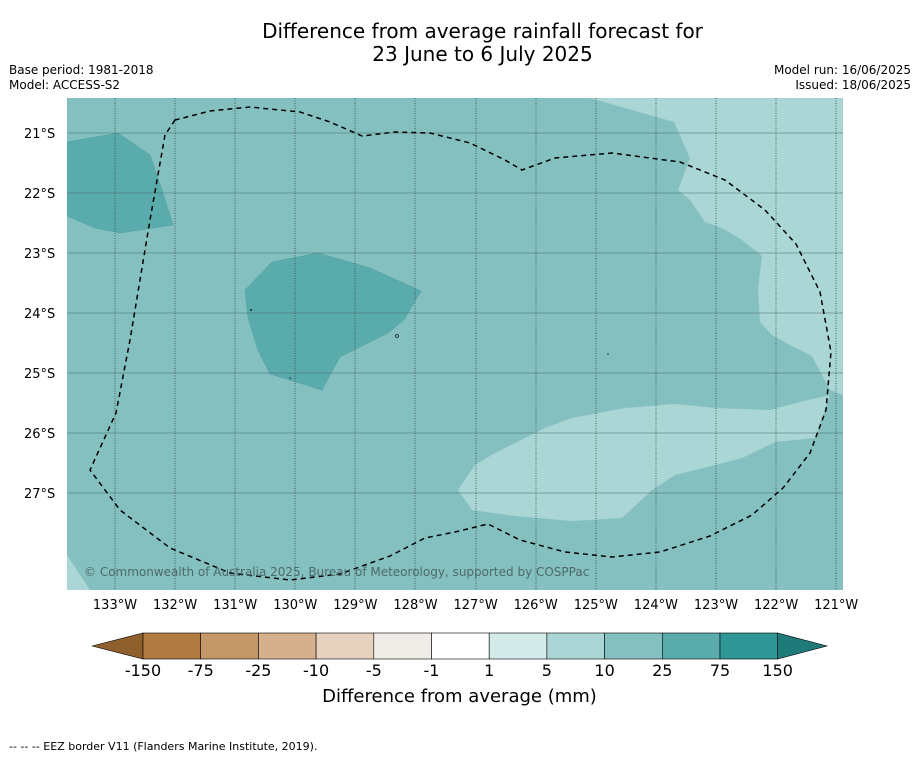 This screenshot has height=758, width=919. Describe the element at coordinates (117, 646) in the screenshot. I see `colorbar-arrow-low` at that location.